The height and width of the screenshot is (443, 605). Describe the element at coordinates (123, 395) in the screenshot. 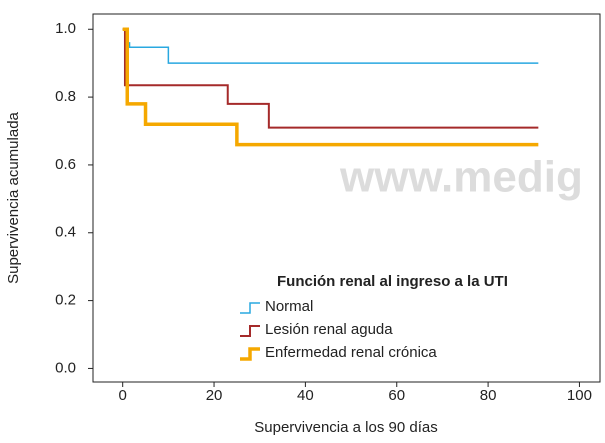

I see `x-tick-label: 0` at that location.